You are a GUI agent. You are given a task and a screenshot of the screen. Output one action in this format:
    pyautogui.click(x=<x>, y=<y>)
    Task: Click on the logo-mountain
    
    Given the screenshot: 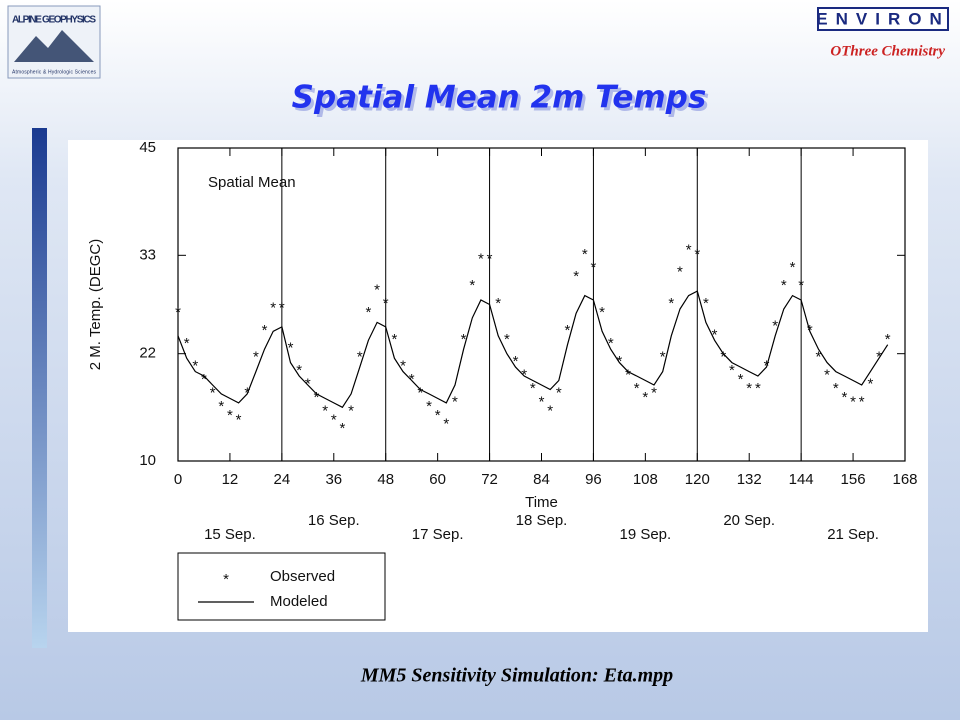 What is the action you would take?
    pyautogui.click(x=54, y=46)
    